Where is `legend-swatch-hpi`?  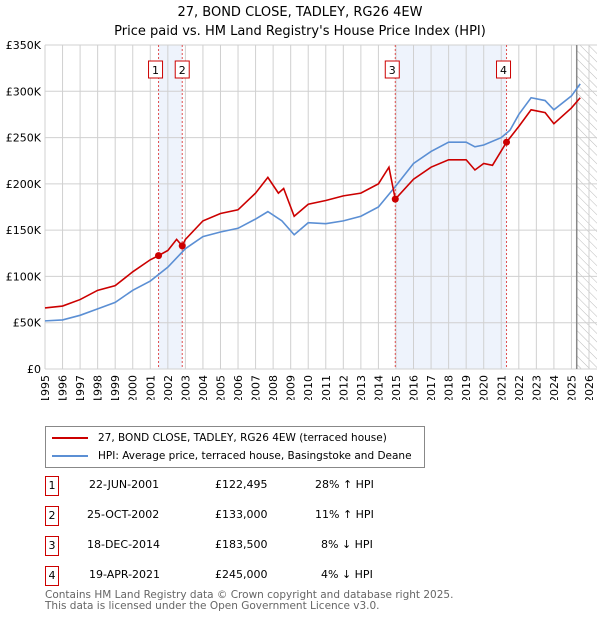 legend-swatch-hpi is located at coordinates (70, 456).